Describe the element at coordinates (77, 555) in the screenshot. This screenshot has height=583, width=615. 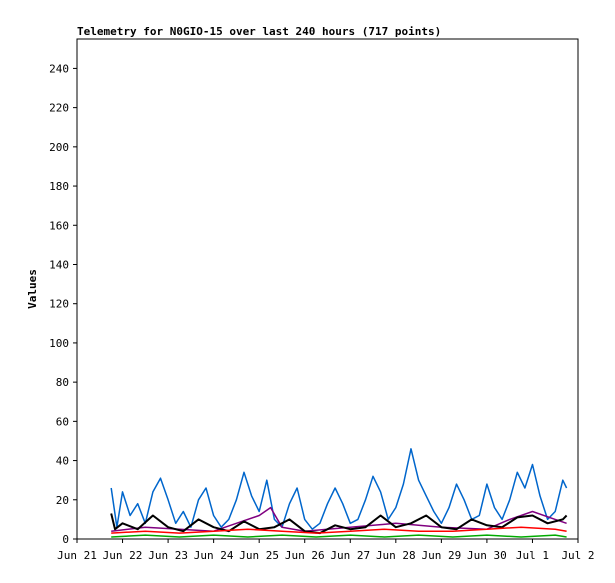
I see `x-tick-label: Jun 21` at that location.